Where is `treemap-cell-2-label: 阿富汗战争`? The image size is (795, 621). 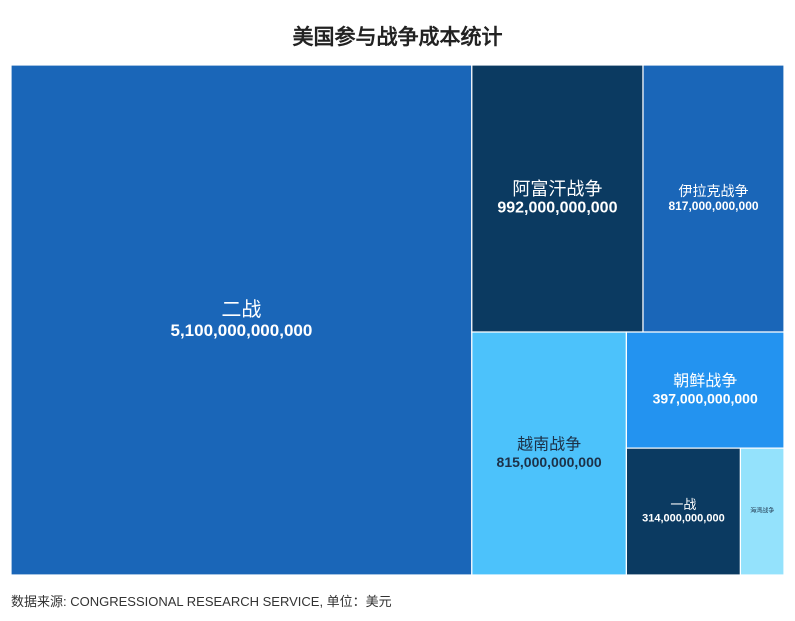
treemap-cell-2-label: 阿富汗战争 is located at coordinates (557, 189).